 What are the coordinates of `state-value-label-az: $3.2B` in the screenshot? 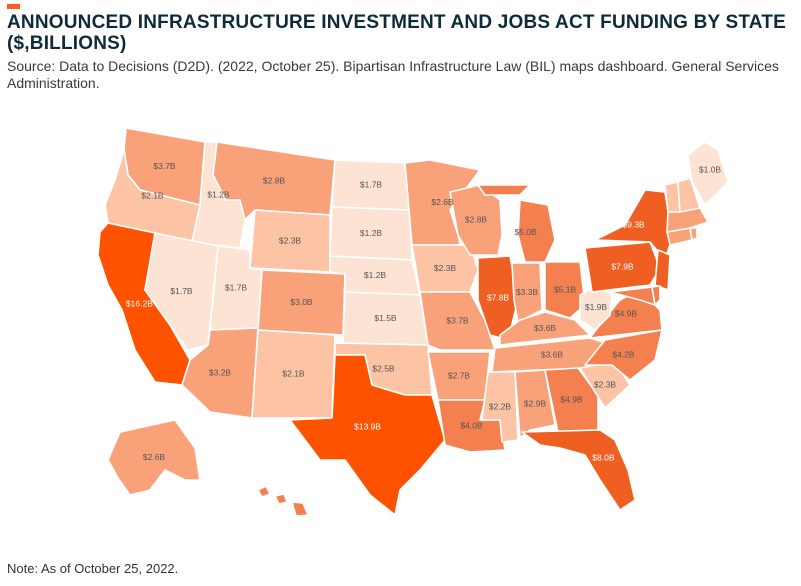 It's located at (220, 372).